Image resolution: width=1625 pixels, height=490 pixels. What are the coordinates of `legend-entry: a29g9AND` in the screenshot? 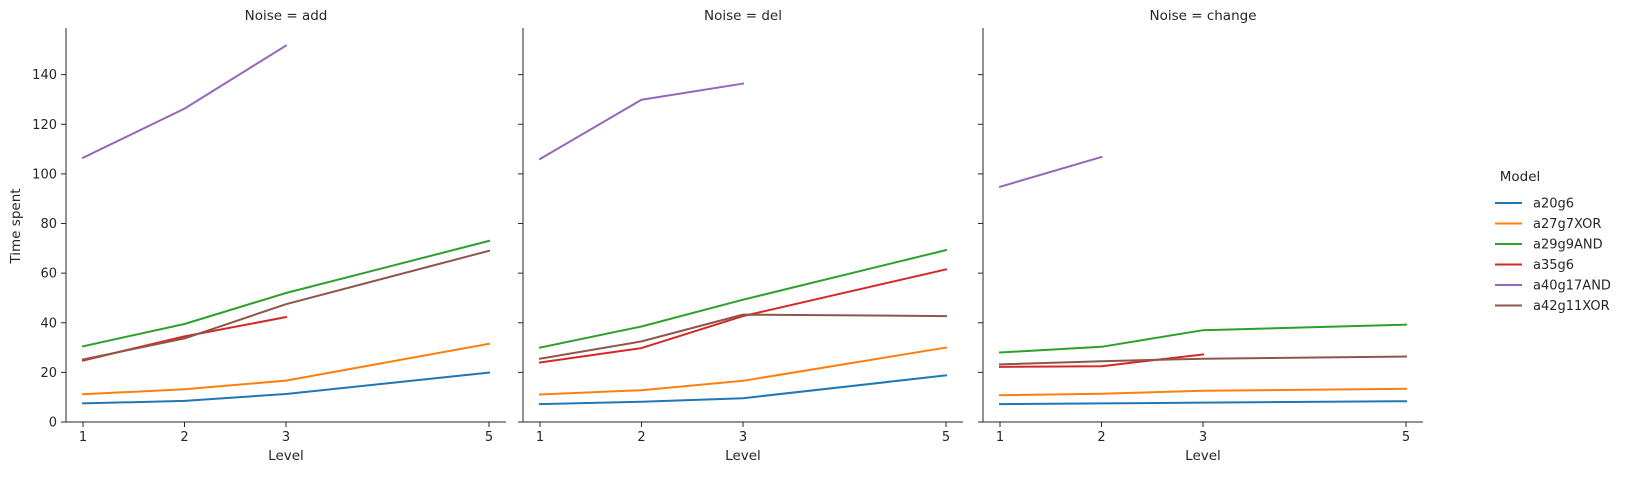 It's located at (1549, 245).